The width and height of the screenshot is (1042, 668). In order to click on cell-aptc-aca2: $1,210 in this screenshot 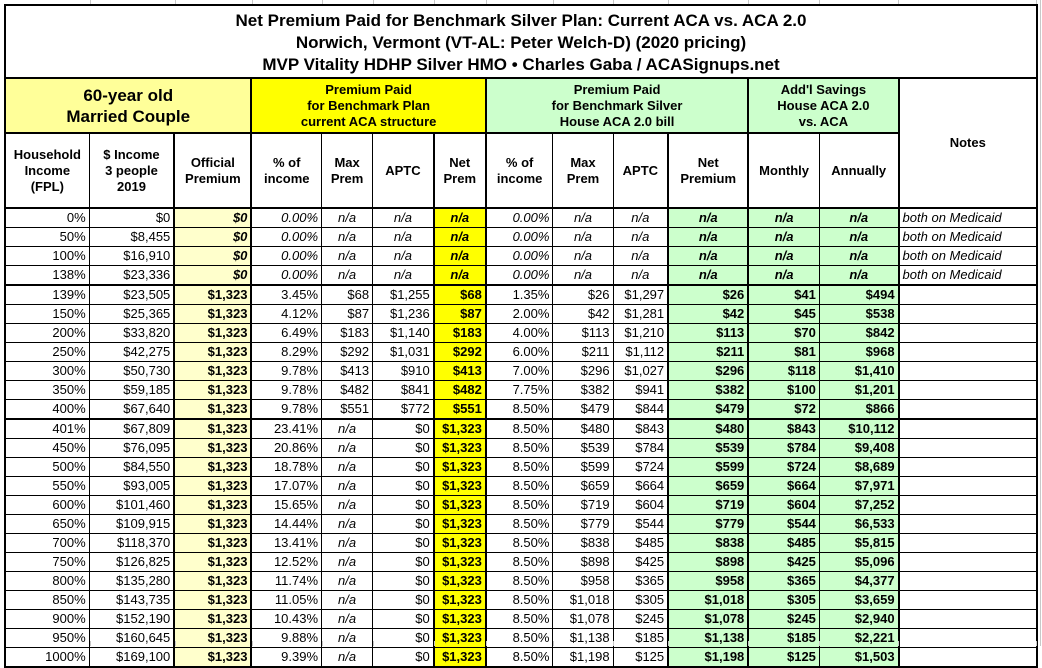, I will do `click(640, 333)`.